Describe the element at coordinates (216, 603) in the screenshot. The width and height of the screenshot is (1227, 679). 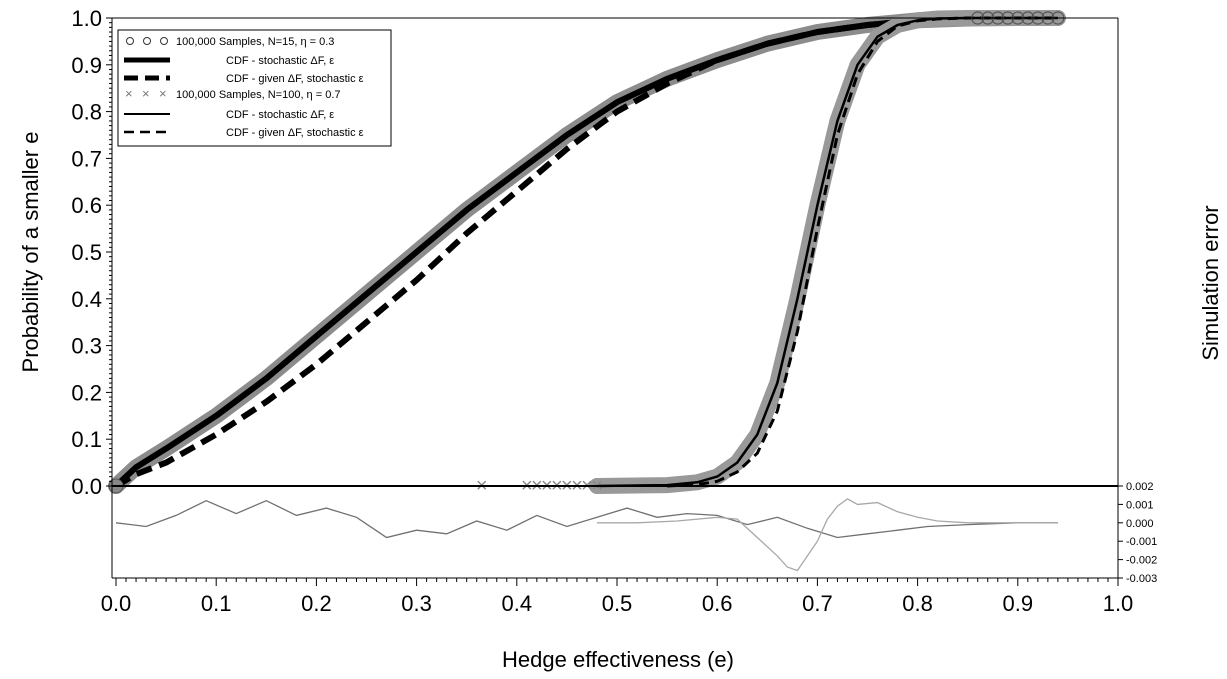
I see `x-tick-label: 0.1` at that location.